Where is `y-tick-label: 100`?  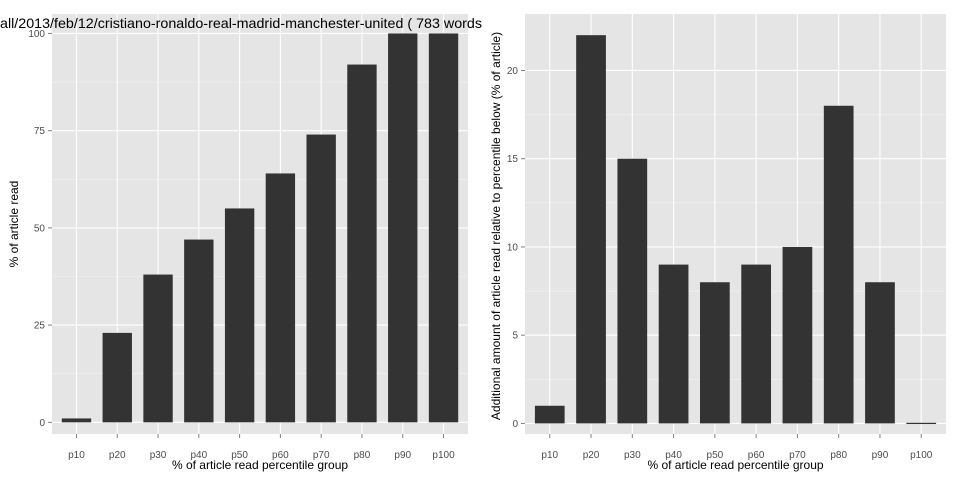
y-tick-label: 100 is located at coordinates (36, 34).